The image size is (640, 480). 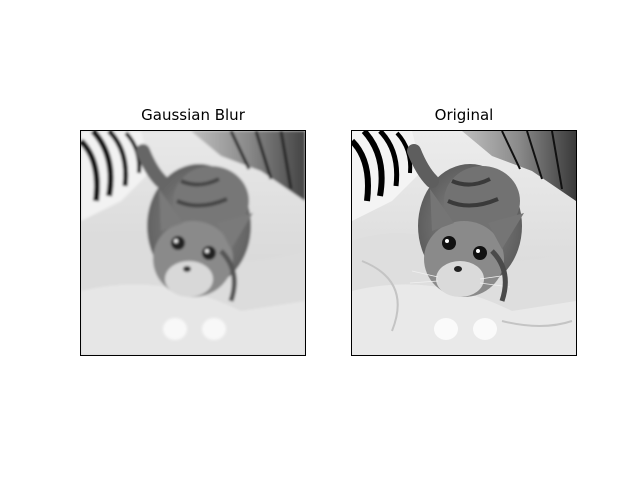 I want to click on panel-title-gaussian-blur: Gaussian Blur, so click(x=193, y=115).